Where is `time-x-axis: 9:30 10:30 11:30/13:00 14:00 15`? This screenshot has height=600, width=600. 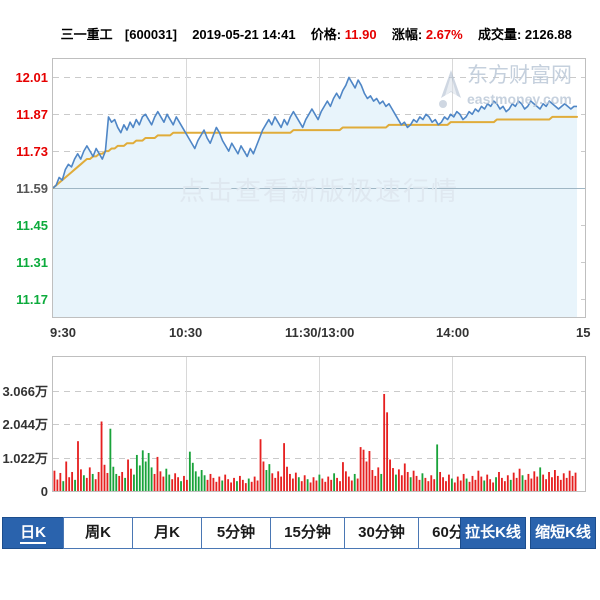 time-x-axis: 9:30 10:30 11:30/13:00 14:00 15 is located at coordinates (300, 334).